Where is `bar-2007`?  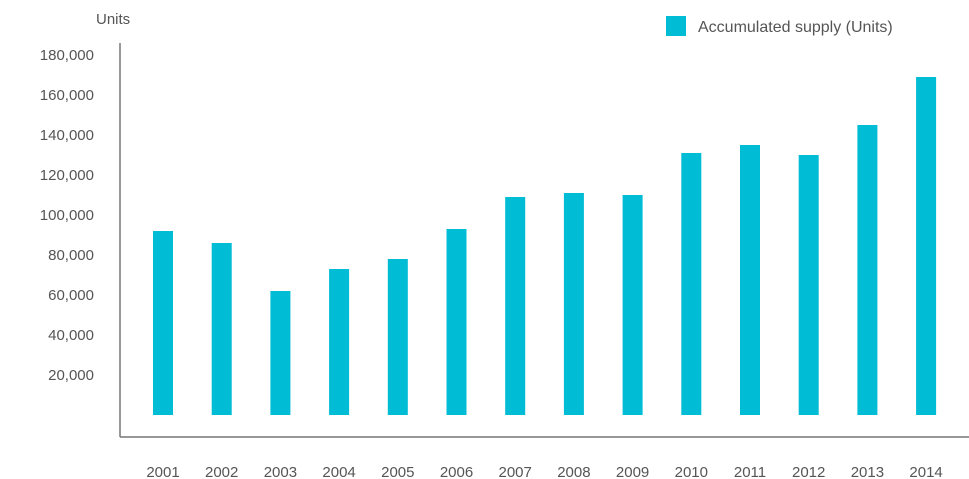
bar-2007 is located at coordinates (515, 306).